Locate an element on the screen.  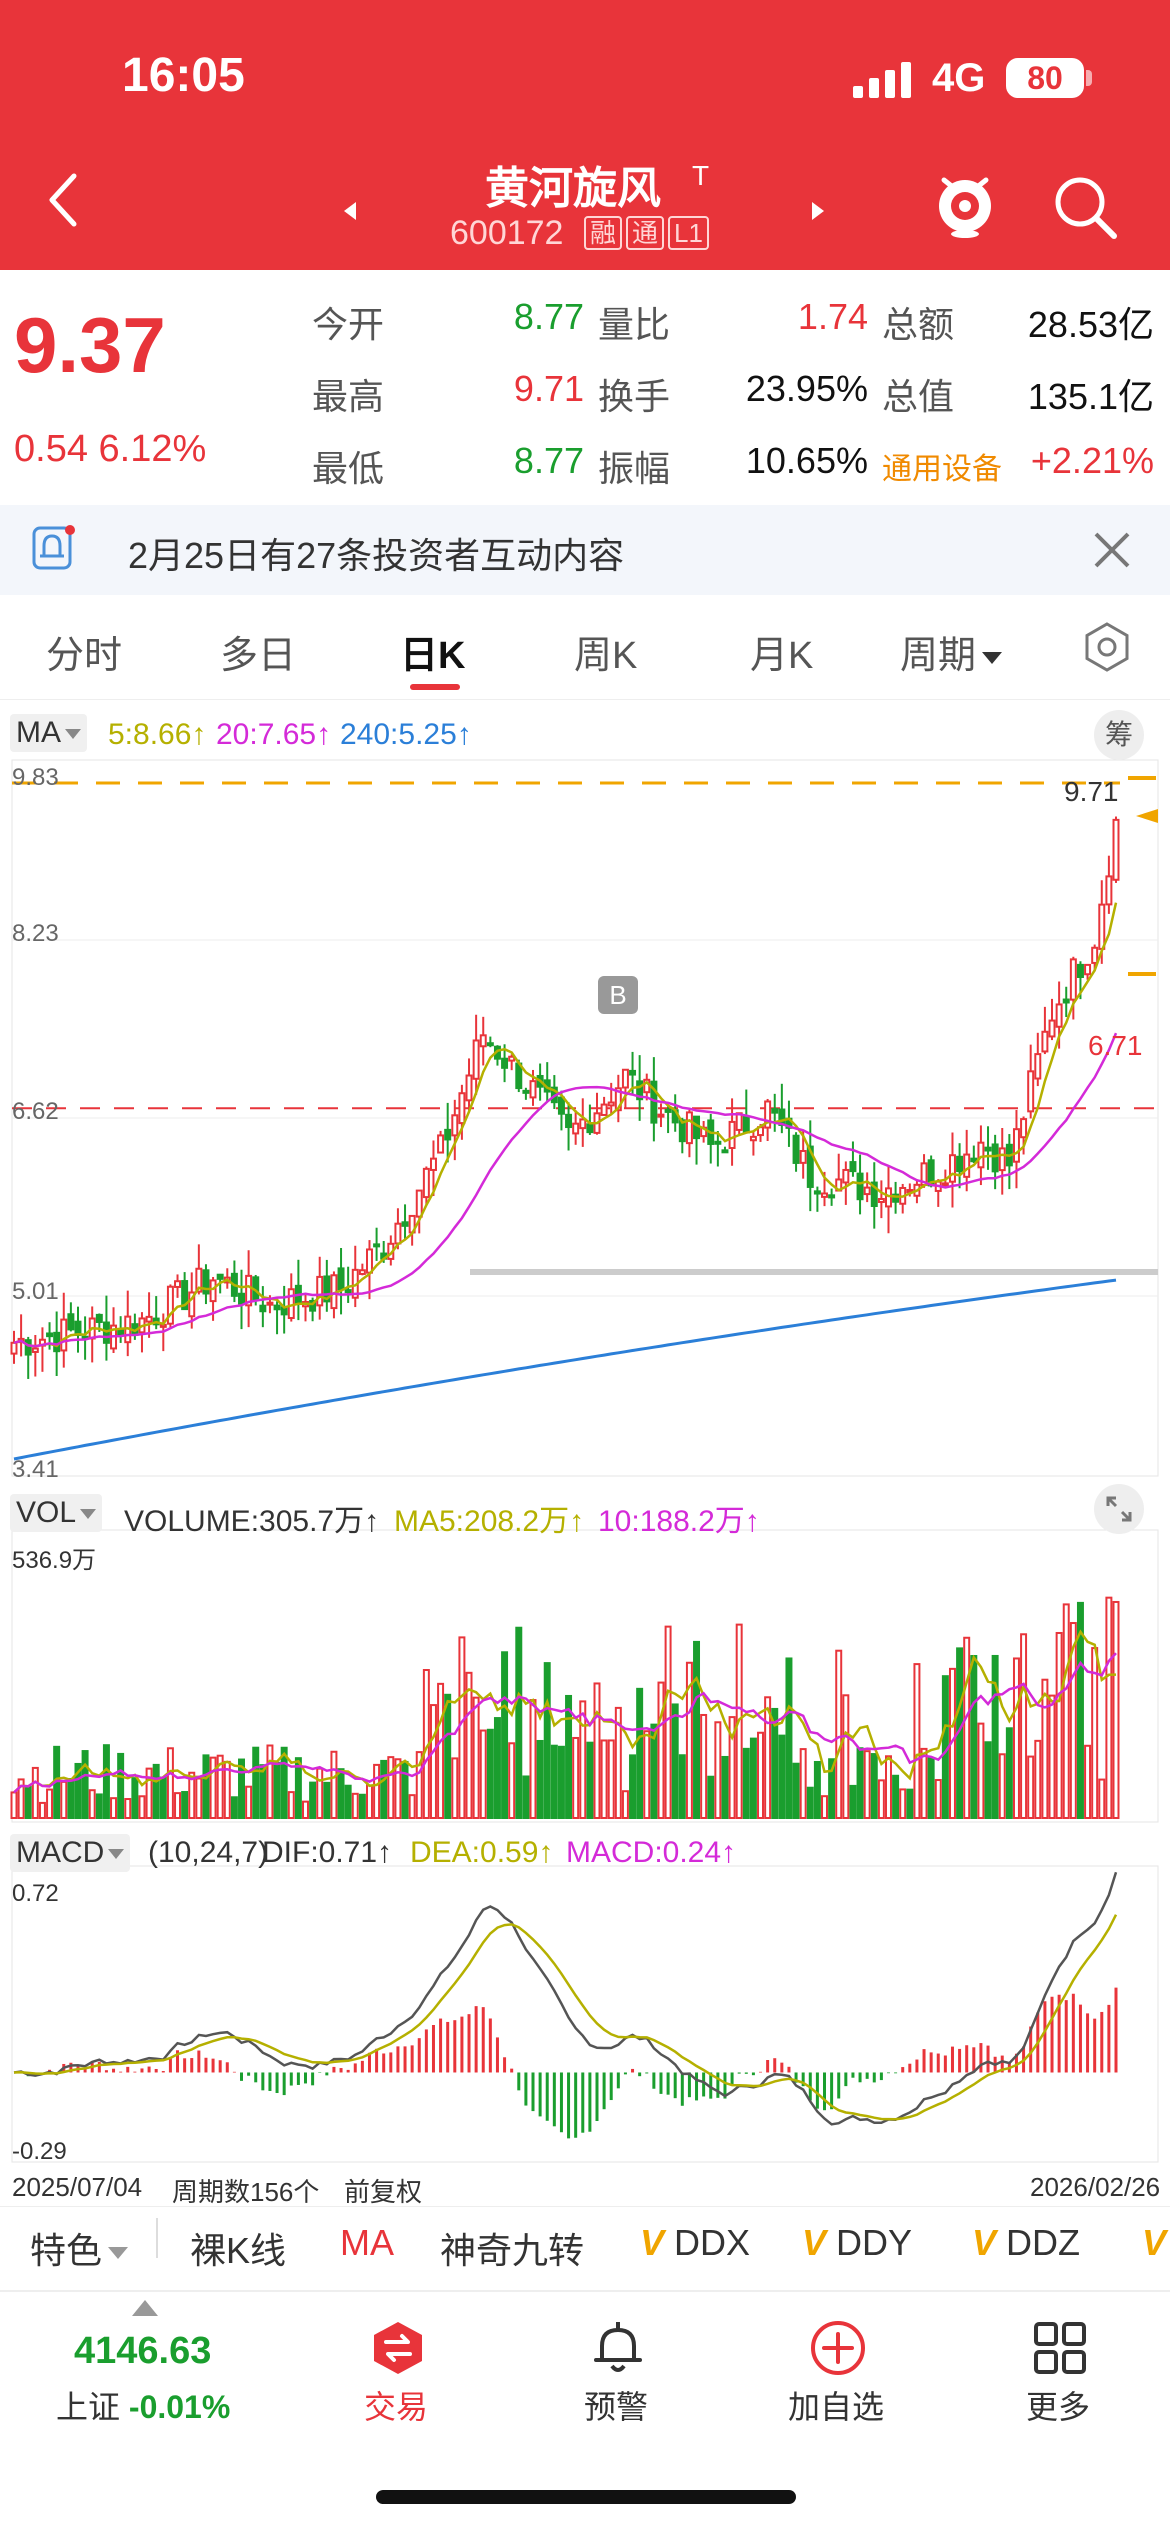
macd-selector: MACD is located at coordinates (70, 1853).